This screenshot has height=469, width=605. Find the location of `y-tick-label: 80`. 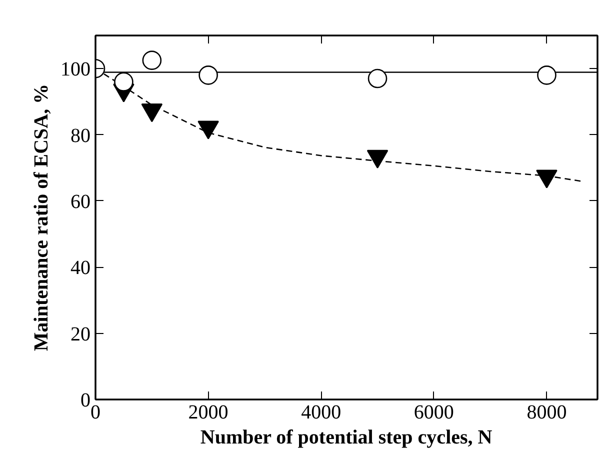

y-tick-label: 80 is located at coordinates (80, 135).